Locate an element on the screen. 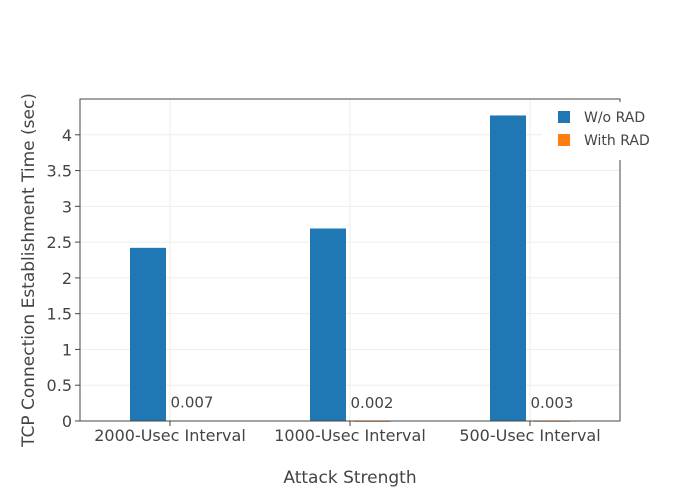 Image resolution: width=700 pixels, height=500 pixels. legend-label: W/o RAD is located at coordinates (614, 118).